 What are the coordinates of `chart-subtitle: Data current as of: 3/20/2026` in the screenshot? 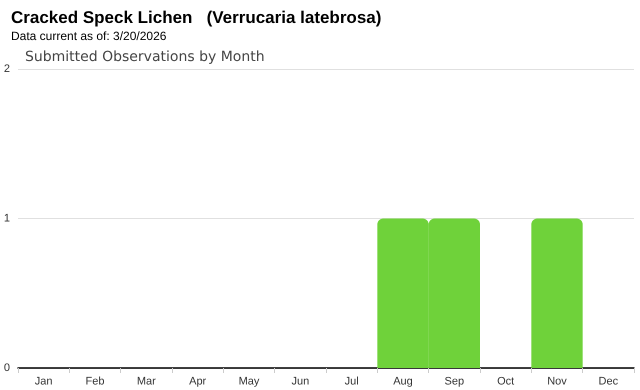 It's located at (89, 36).